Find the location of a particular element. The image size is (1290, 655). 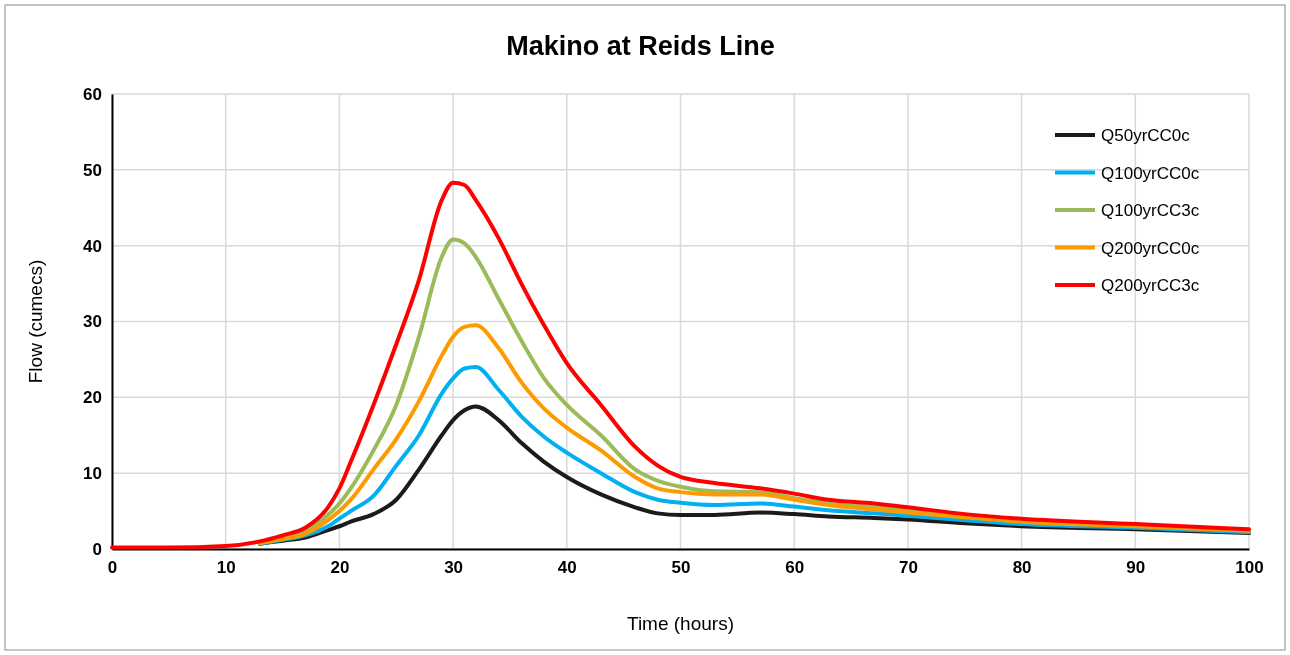

x-tick-label: 90 is located at coordinates (1136, 568).